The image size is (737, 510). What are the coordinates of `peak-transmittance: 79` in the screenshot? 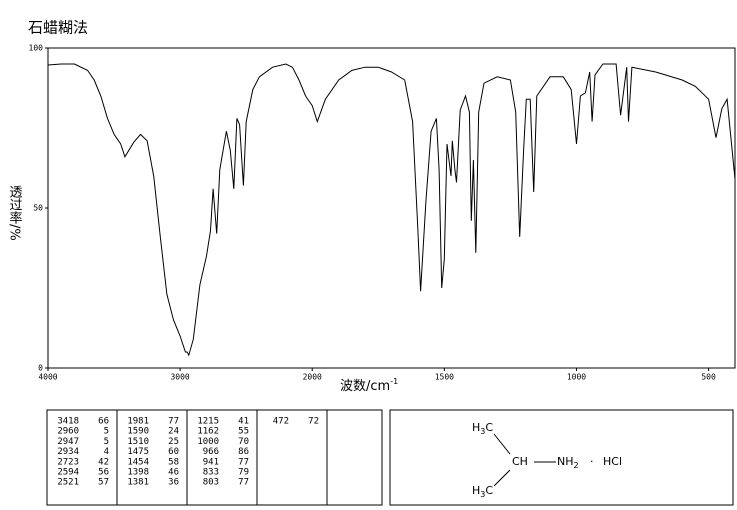 It's located at (243, 473).